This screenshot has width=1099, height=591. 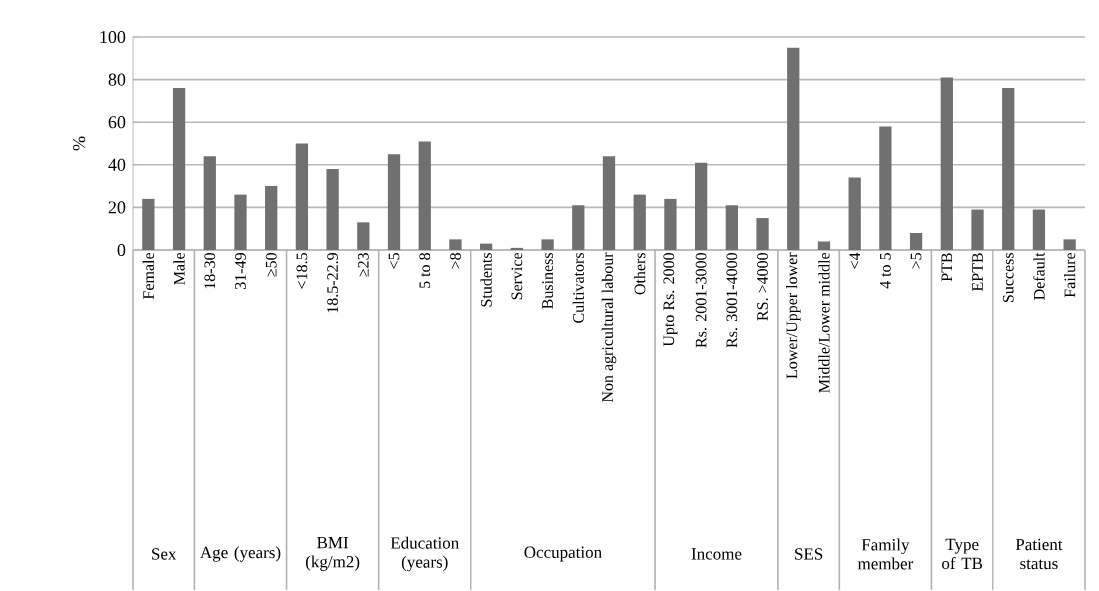 I want to click on x-tick-label: >8, so click(x=455, y=261).